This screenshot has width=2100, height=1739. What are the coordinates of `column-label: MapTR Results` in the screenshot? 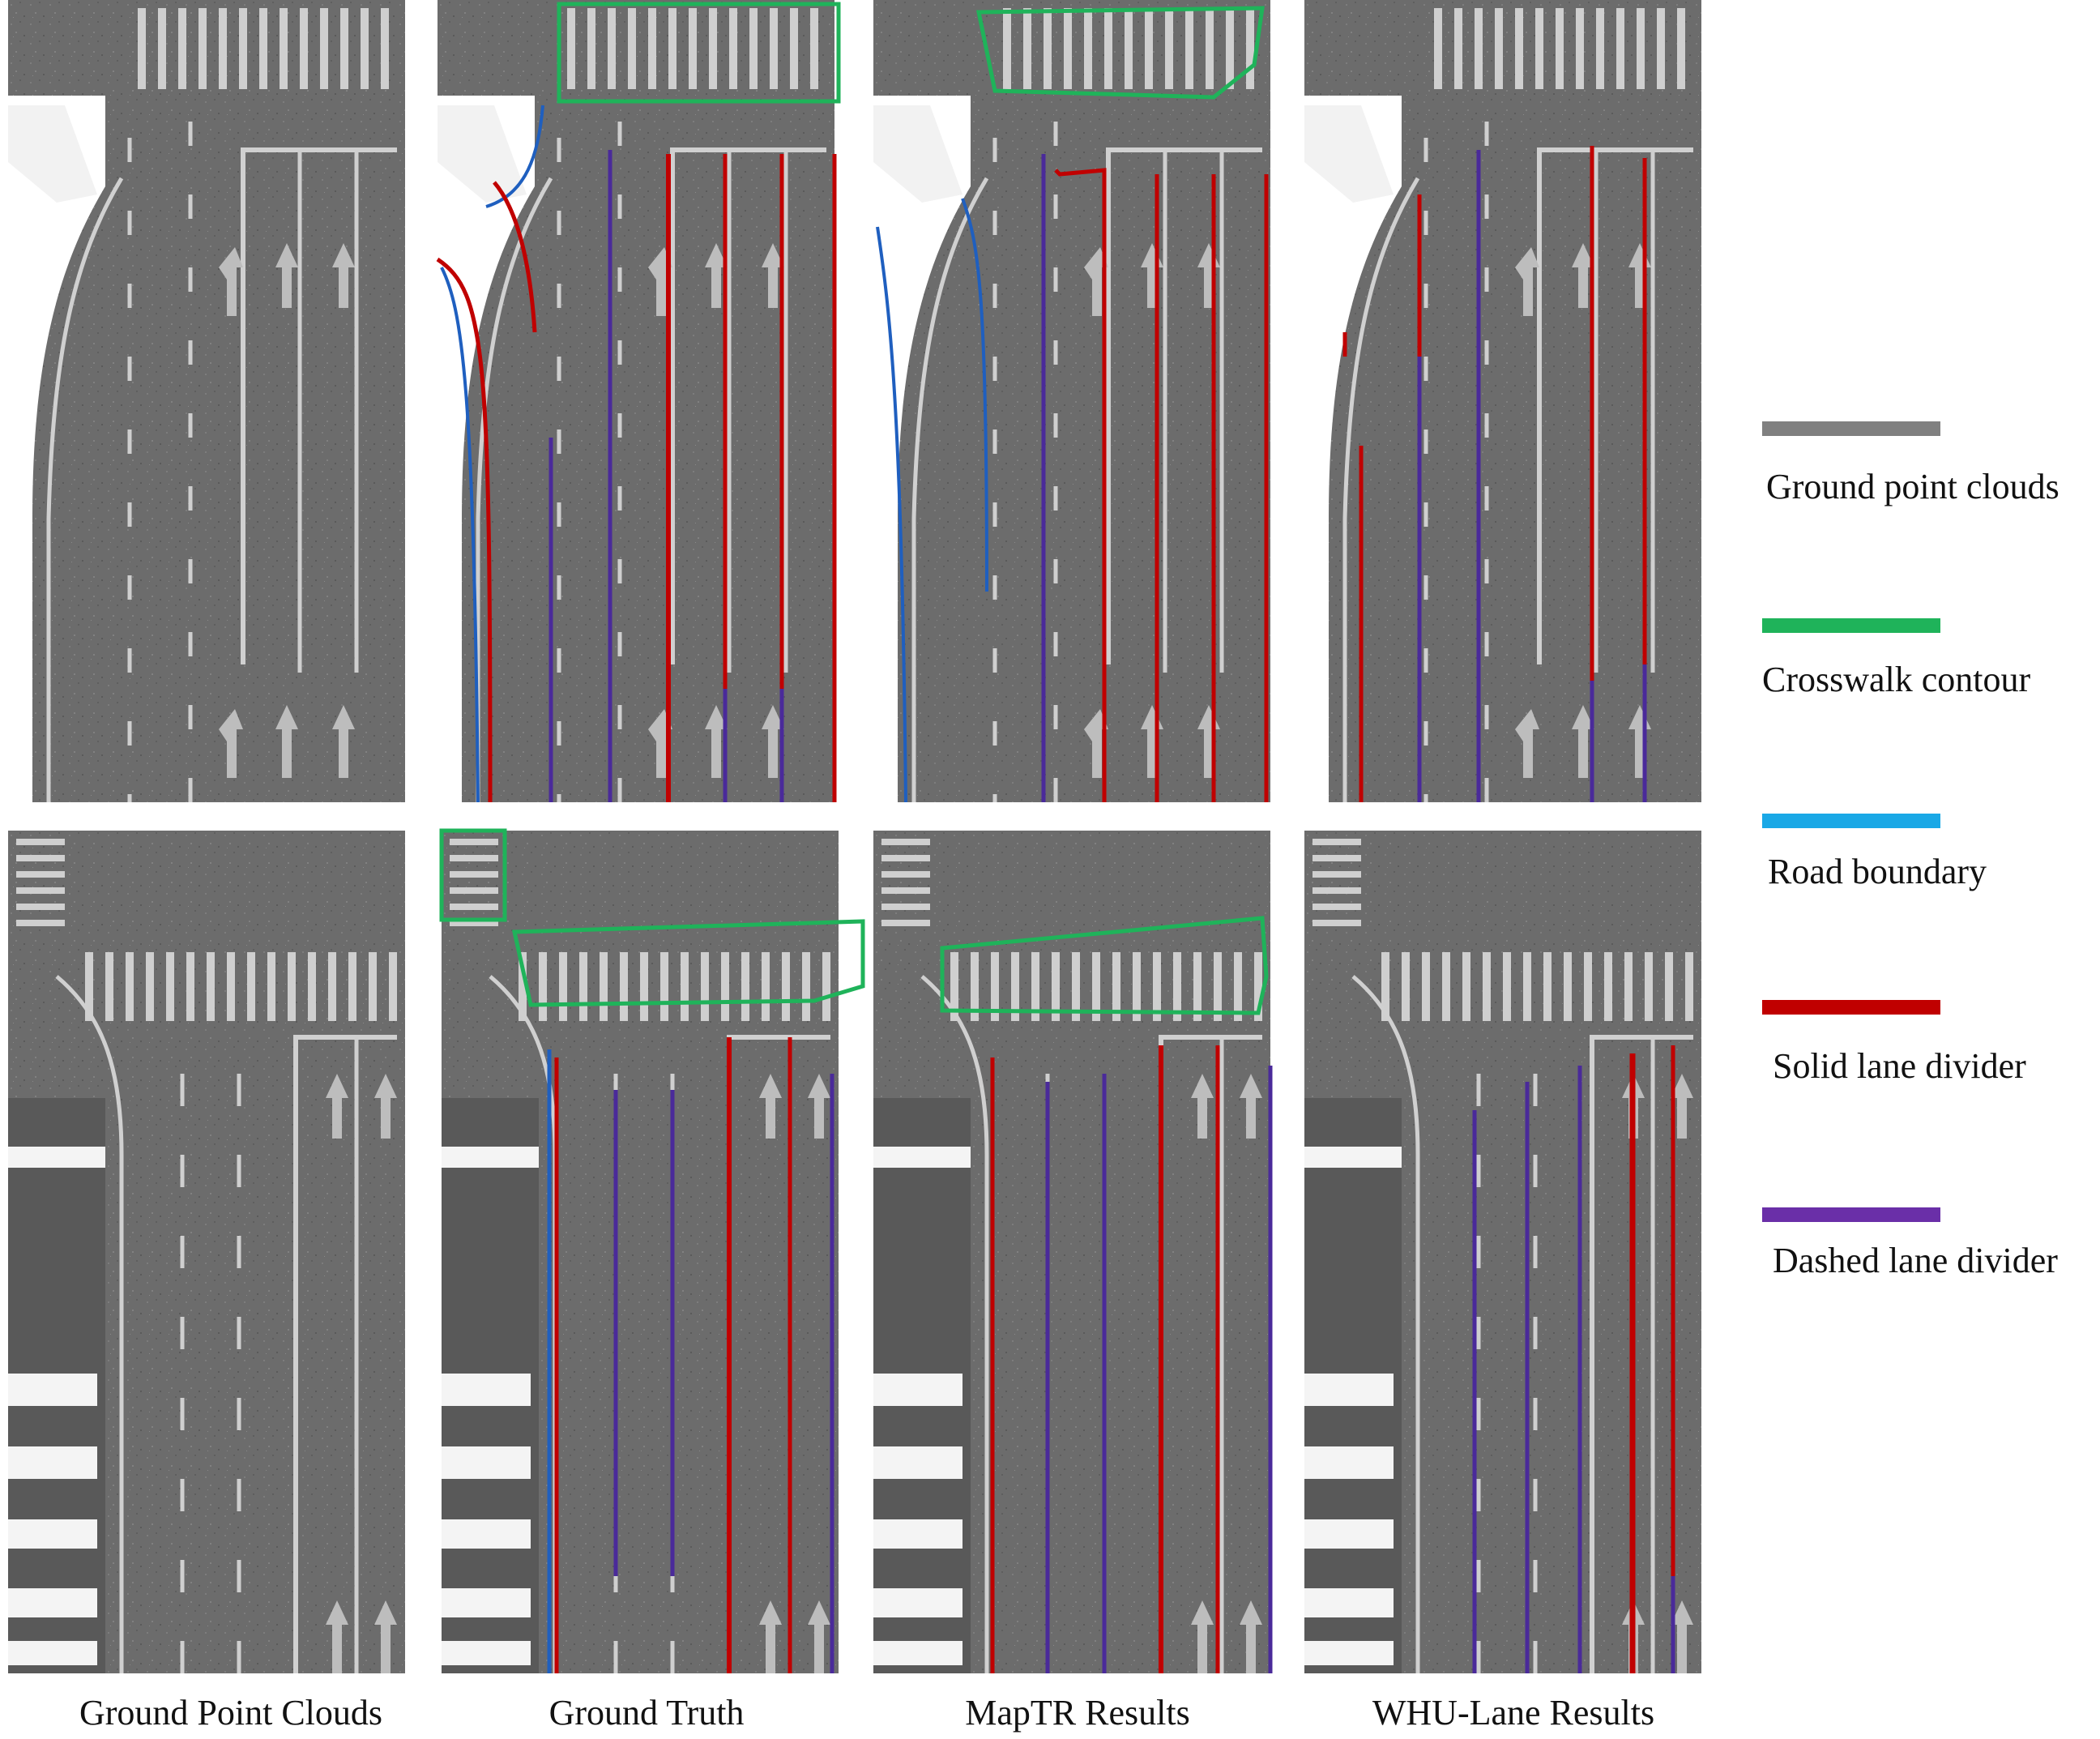 It's located at (1077, 1713).